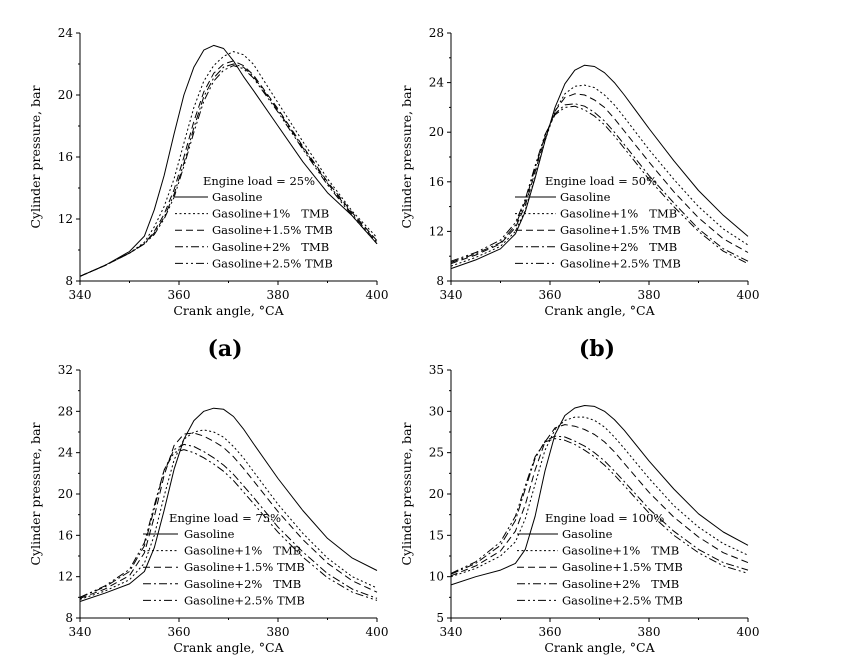  What do you see at coordinates (440, 618) in the screenshot?
I see `y-tick-label: 5` at bounding box center [440, 618].